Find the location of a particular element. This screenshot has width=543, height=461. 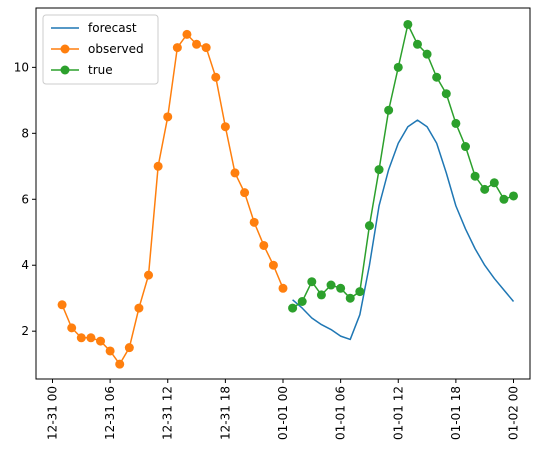

y-axis: 2 4 6 8 10 is located at coordinates (25, 199).